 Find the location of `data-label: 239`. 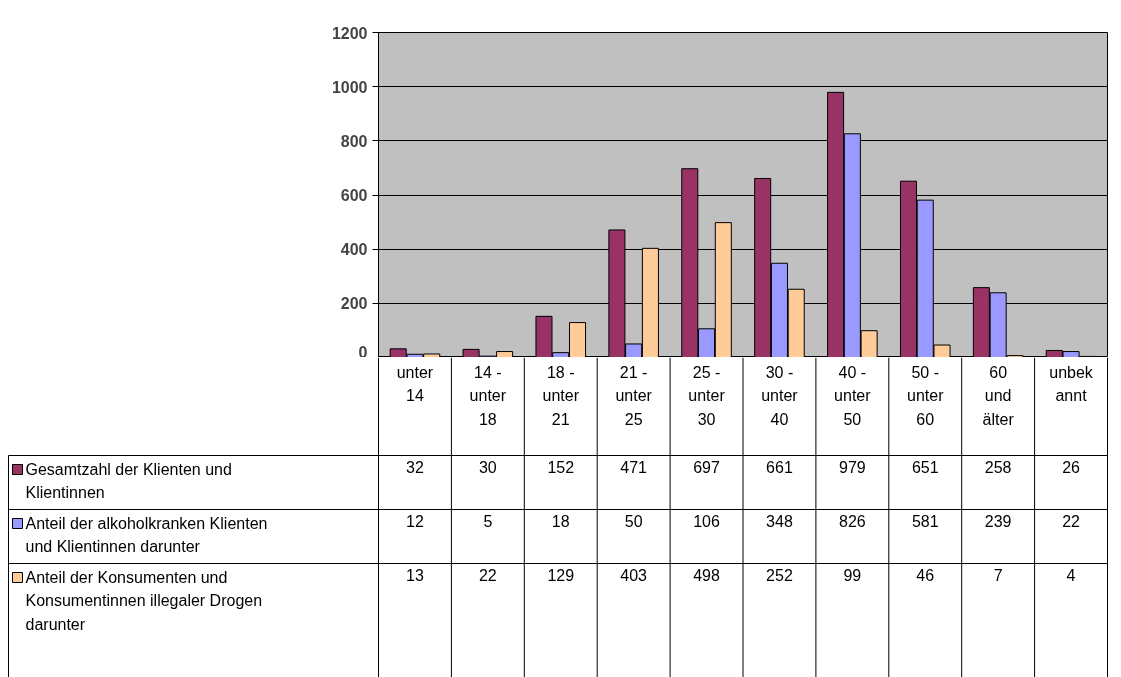

data-label: 239 is located at coordinates (998, 521).